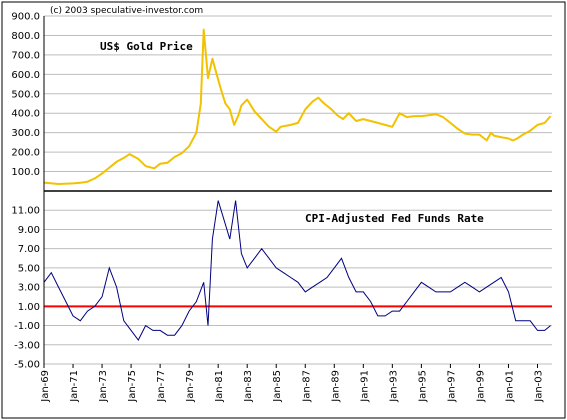 The height and width of the screenshot is (420, 567). I want to click on gold-y-tick-label: 600.0, so click(25, 75).